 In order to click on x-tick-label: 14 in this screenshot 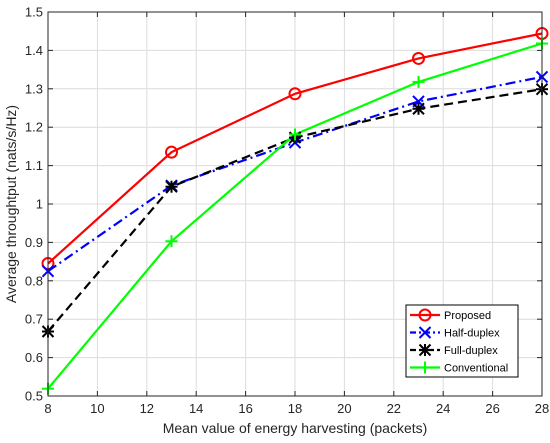, I will do `click(196, 408)`.